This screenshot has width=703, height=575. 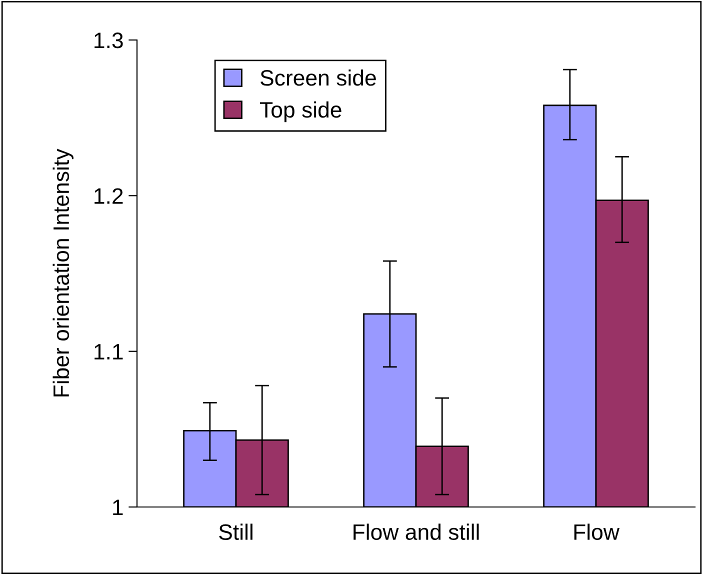 I want to click on y-axis-title: Fiber orientation Intensity, so click(x=63, y=272).